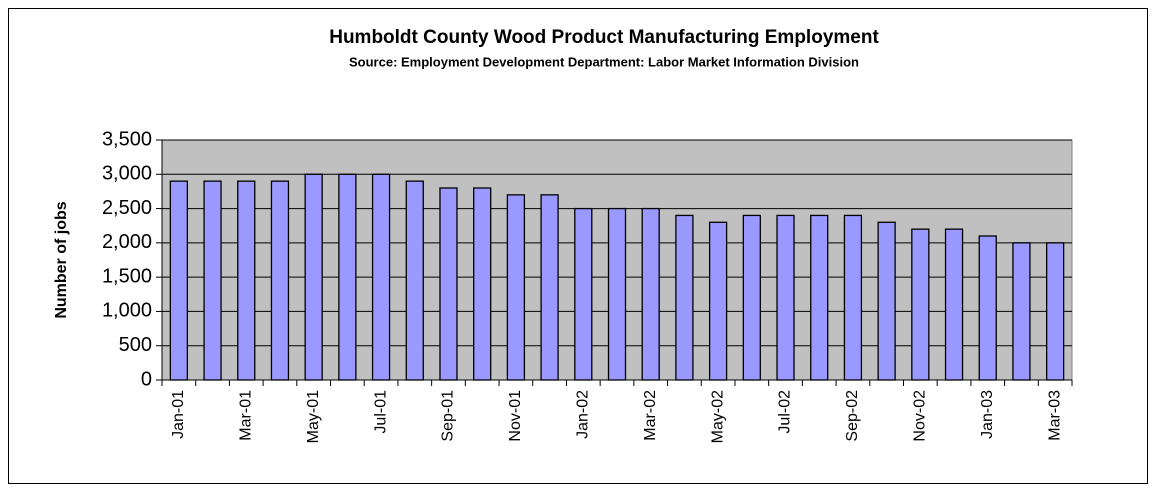  What do you see at coordinates (127, 139) in the screenshot?
I see `y-tick-label: 3,500` at bounding box center [127, 139].